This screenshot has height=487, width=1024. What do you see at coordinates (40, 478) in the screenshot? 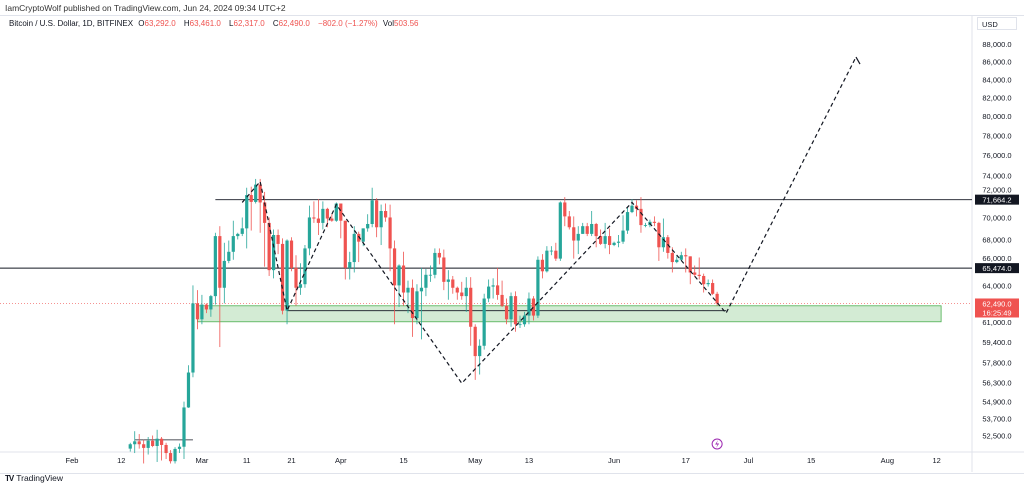
I see `brand-name: TradingView` at bounding box center [40, 478].